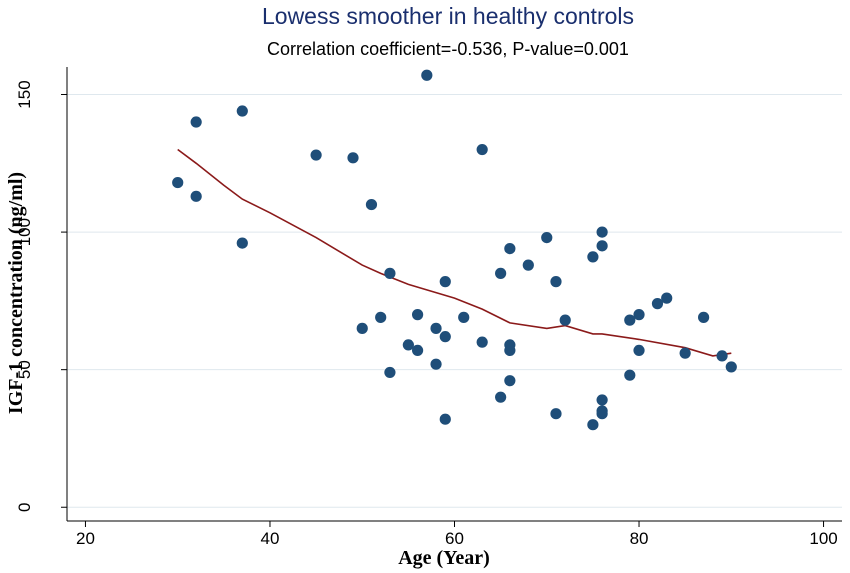 This screenshot has width=850, height=573. What do you see at coordinates (24, 232) in the screenshot?
I see `y-tick-label: 100` at bounding box center [24, 232].